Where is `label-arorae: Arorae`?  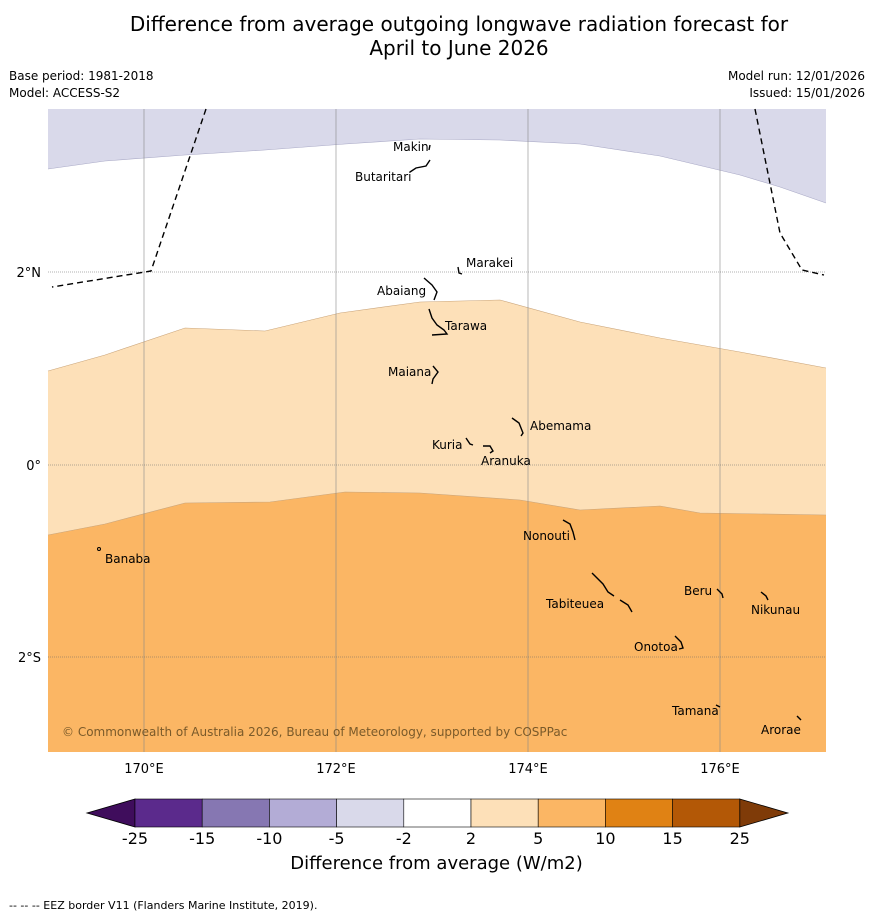 label-arorae: Arorae is located at coordinates (781, 730).